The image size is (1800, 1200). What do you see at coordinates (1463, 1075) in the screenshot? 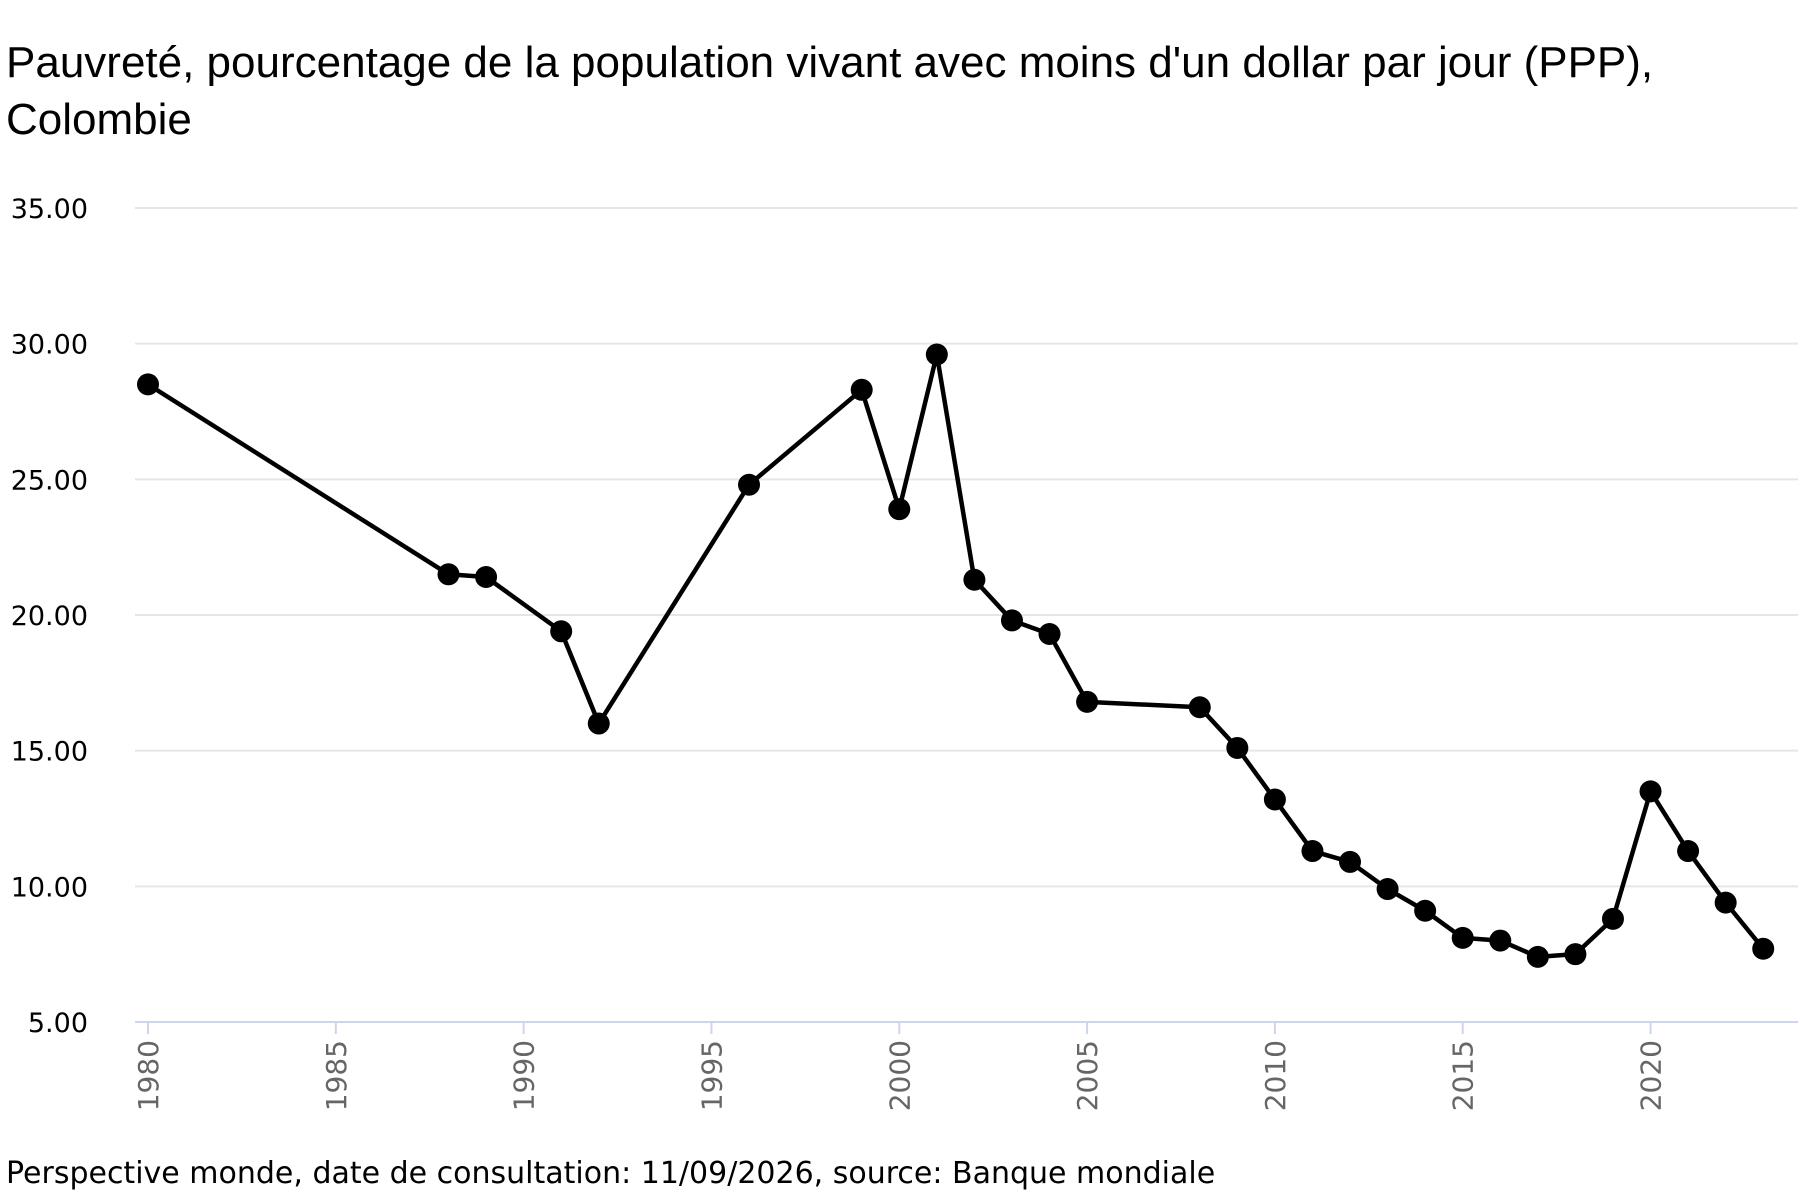
I see `x-tick-label: 2015` at bounding box center [1463, 1075].